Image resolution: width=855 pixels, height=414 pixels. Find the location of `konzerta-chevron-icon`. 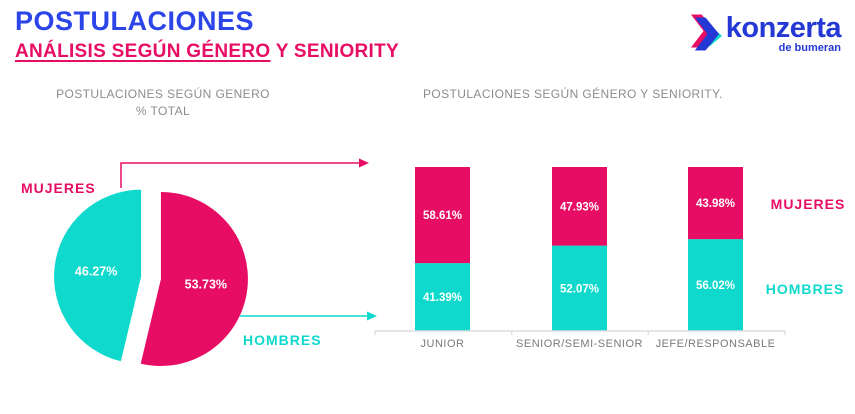

konzerta-chevron-icon is located at coordinates (705, 35).